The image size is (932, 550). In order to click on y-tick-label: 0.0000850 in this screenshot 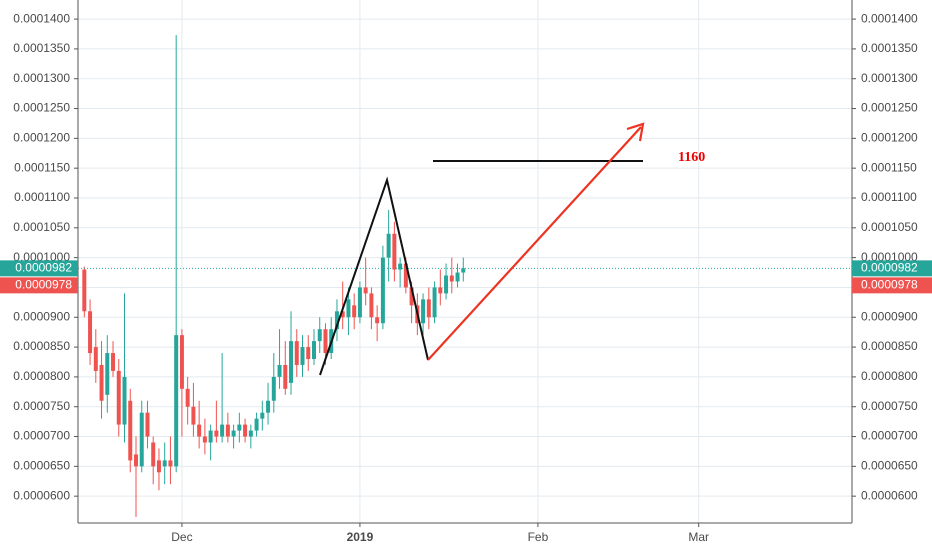, I will do `click(41, 346)`.